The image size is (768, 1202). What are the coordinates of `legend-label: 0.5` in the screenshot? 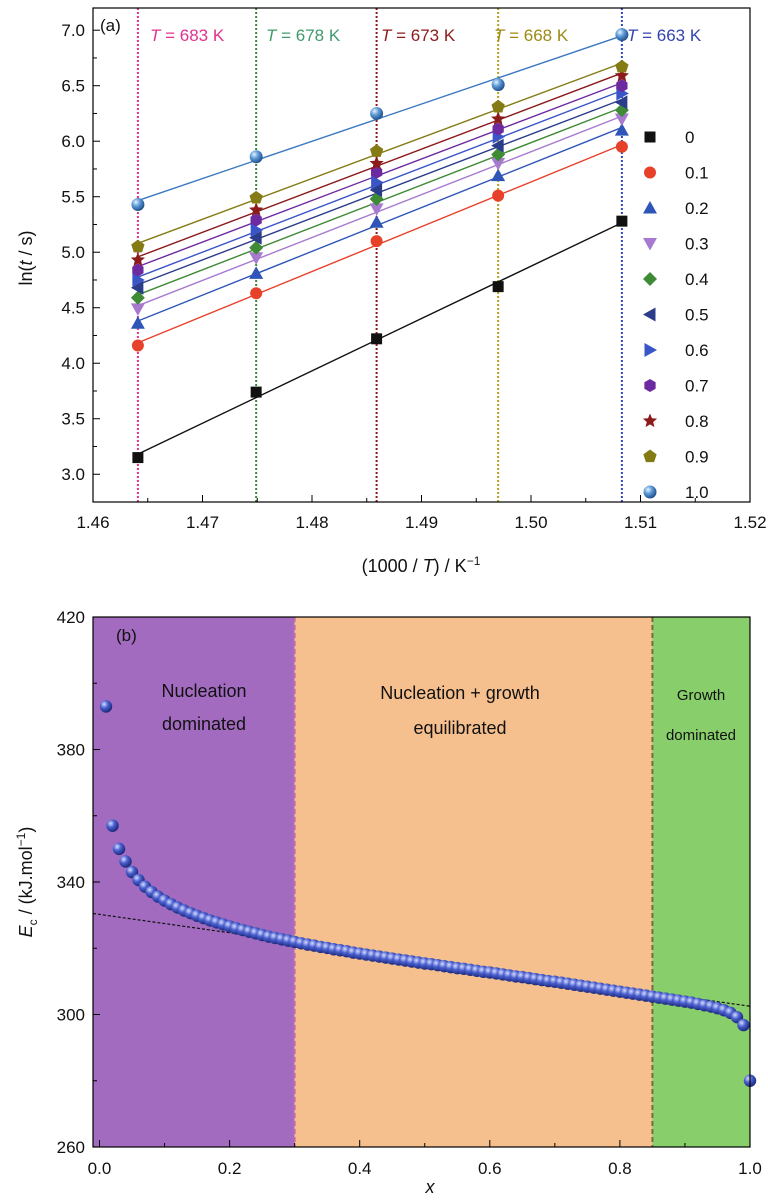 It's located at (697, 315).